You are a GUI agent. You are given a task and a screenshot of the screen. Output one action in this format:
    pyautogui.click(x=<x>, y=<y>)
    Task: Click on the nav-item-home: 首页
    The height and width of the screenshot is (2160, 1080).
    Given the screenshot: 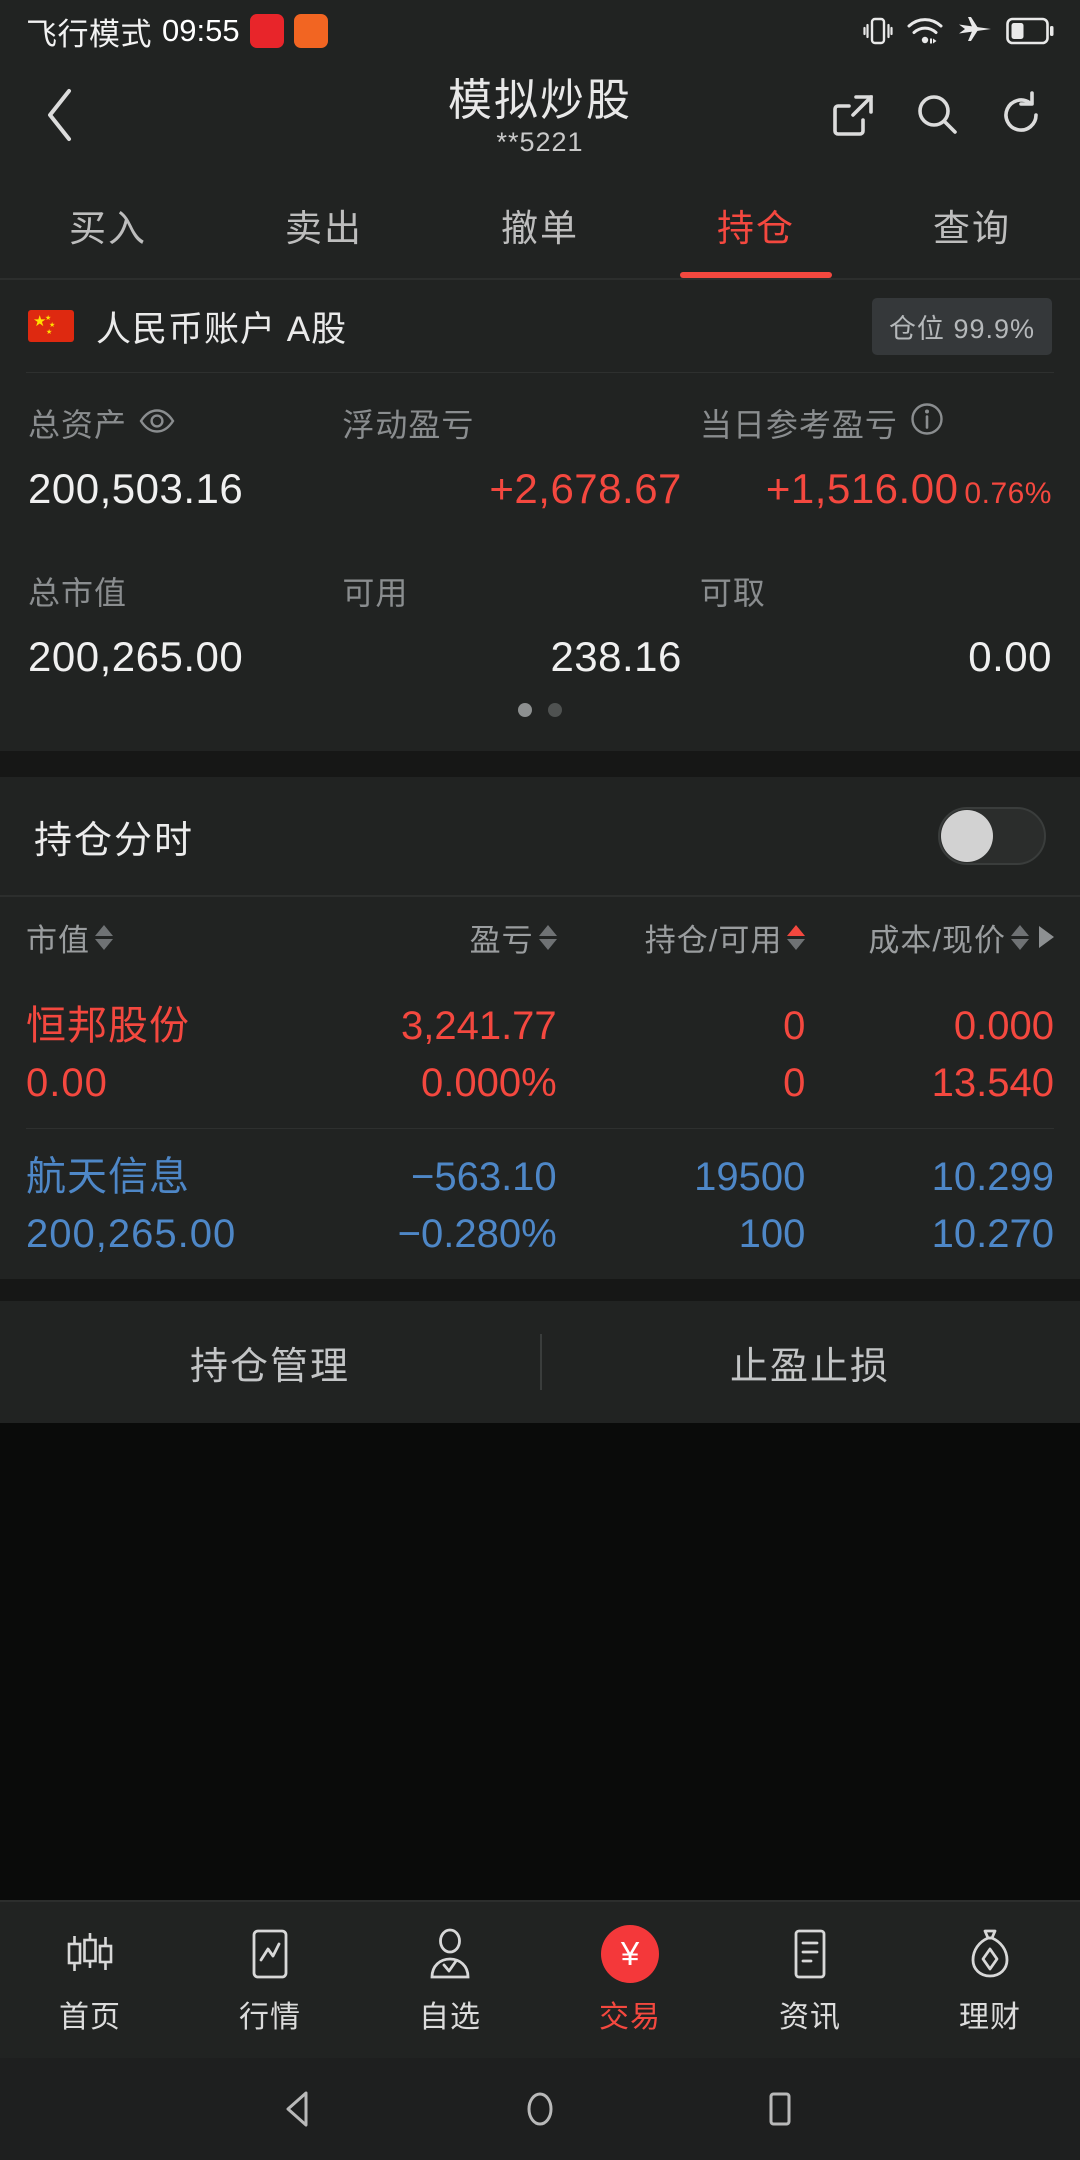 What is the action you would take?
    pyautogui.click(x=90, y=1980)
    